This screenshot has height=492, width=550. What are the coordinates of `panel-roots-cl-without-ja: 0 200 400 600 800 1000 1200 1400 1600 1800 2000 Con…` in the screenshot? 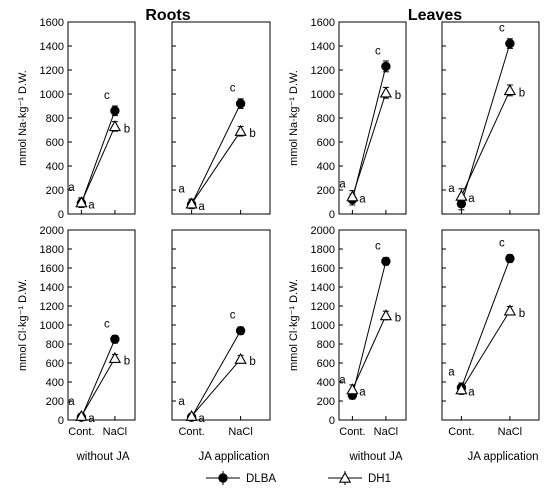 It's located at (76, 331).